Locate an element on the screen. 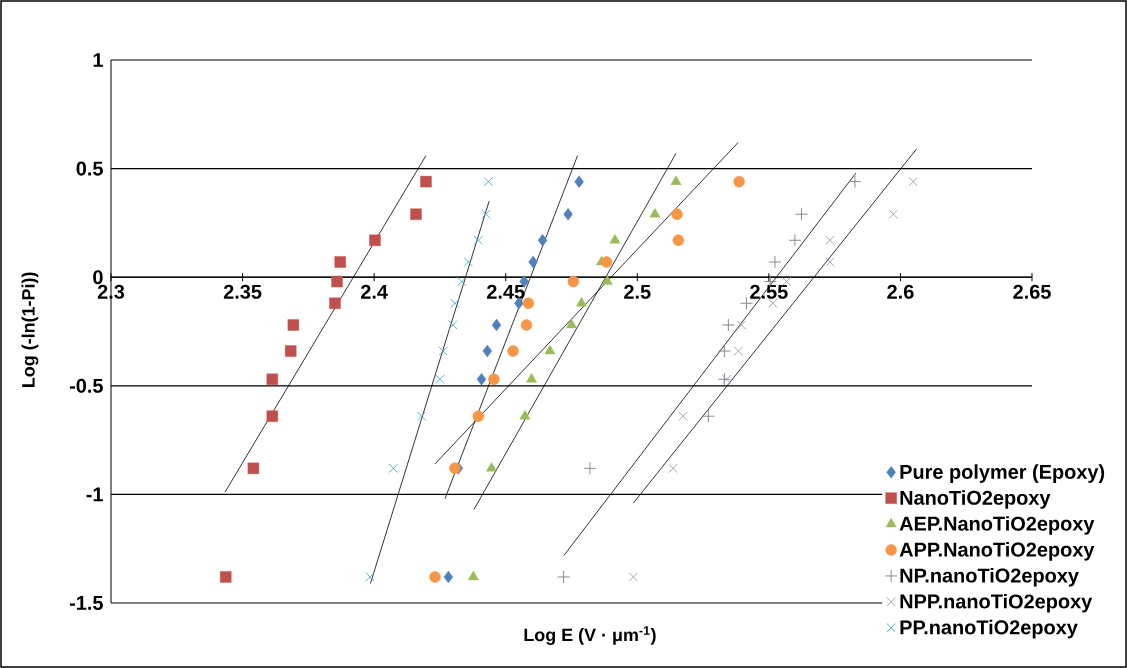 Image resolution: width=1127 pixels, height=668 pixels. x-tick-label: 2.4 is located at coordinates (374, 291).